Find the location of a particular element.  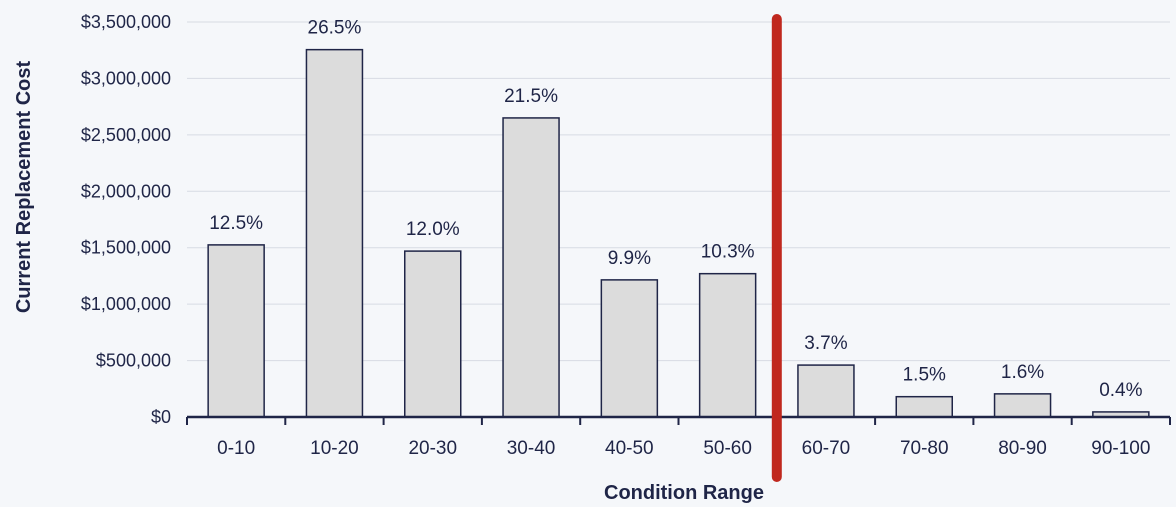

data-label: 1.6% is located at coordinates (1022, 372).